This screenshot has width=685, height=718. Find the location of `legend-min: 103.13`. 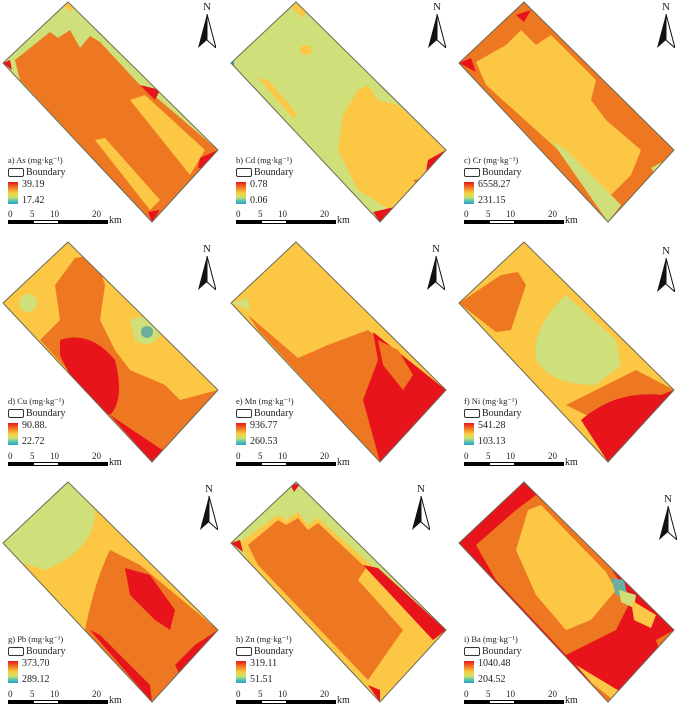

legend-min: 103.13 is located at coordinates (492, 441).